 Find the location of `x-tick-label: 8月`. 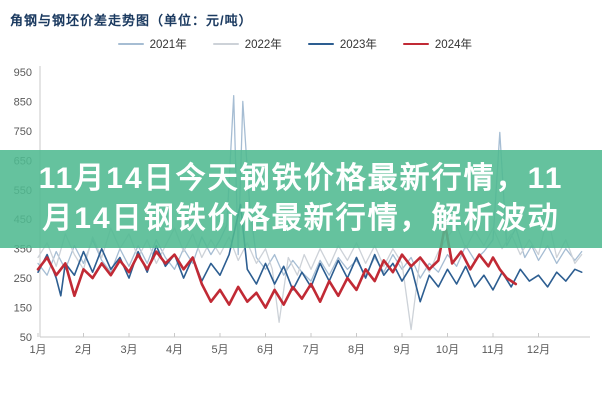

x-tick-label: 8月 is located at coordinates (356, 350).